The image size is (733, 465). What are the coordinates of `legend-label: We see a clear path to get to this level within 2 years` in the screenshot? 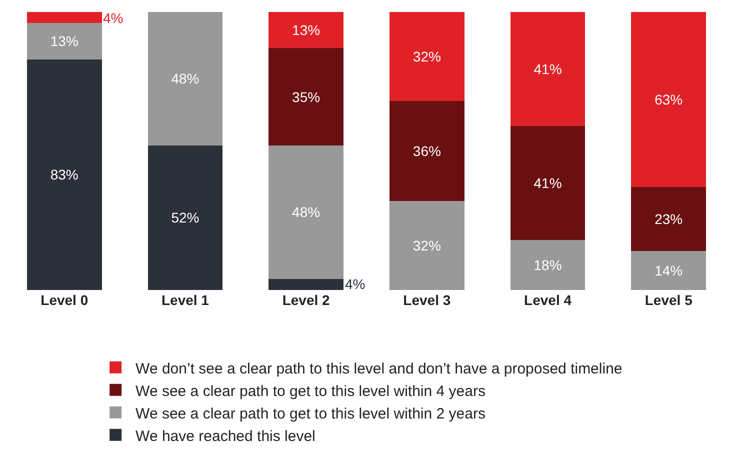 It's located at (311, 413).